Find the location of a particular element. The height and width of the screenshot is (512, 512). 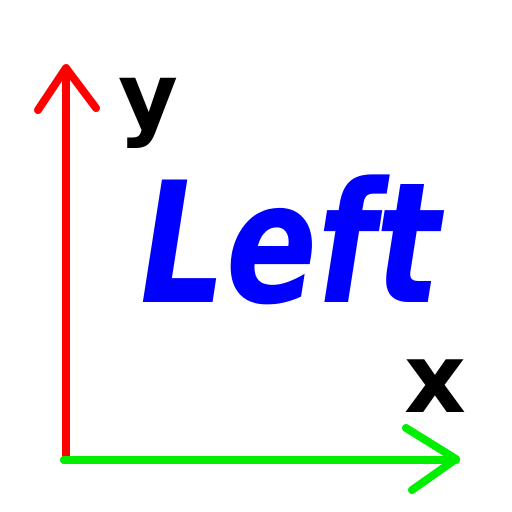

x-axis-arrow is located at coordinates (260, 459).